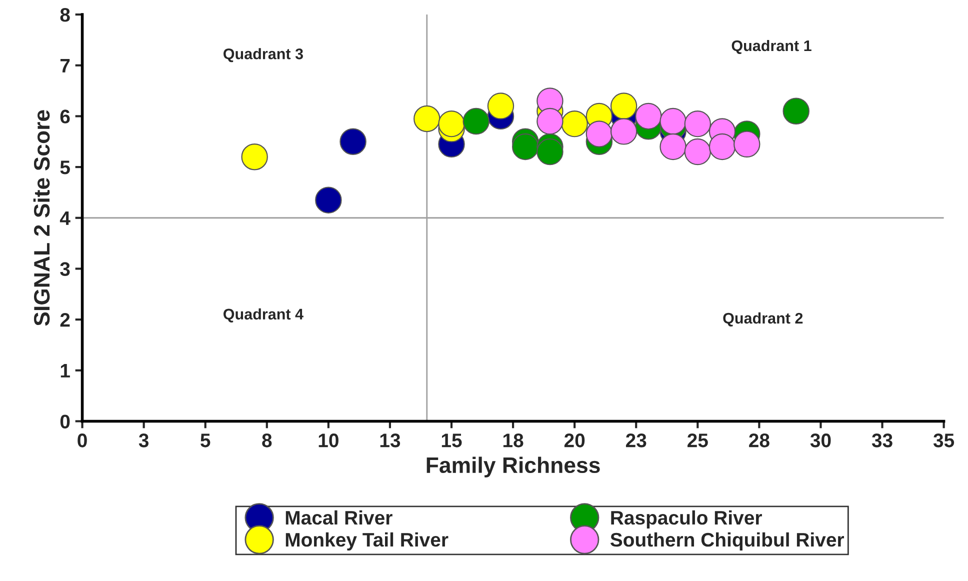 The height and width of the screenshot is (581, 968). I want to click on annotation: Quadrant 2, so click(763, 319).